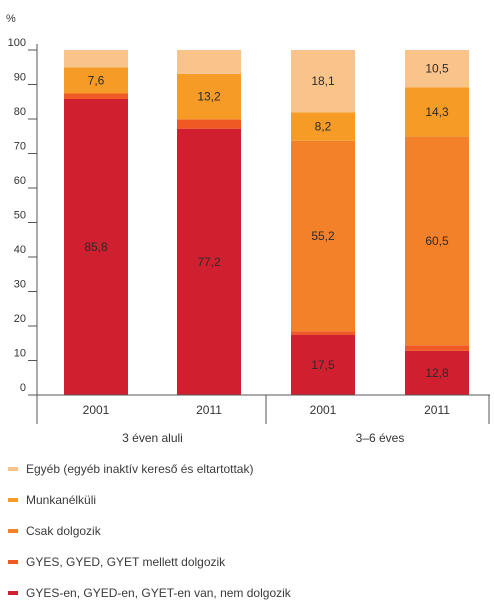 The image size is (494, 613). I want to click on x-group-label: 3 éven aluli, so click(152, 438).